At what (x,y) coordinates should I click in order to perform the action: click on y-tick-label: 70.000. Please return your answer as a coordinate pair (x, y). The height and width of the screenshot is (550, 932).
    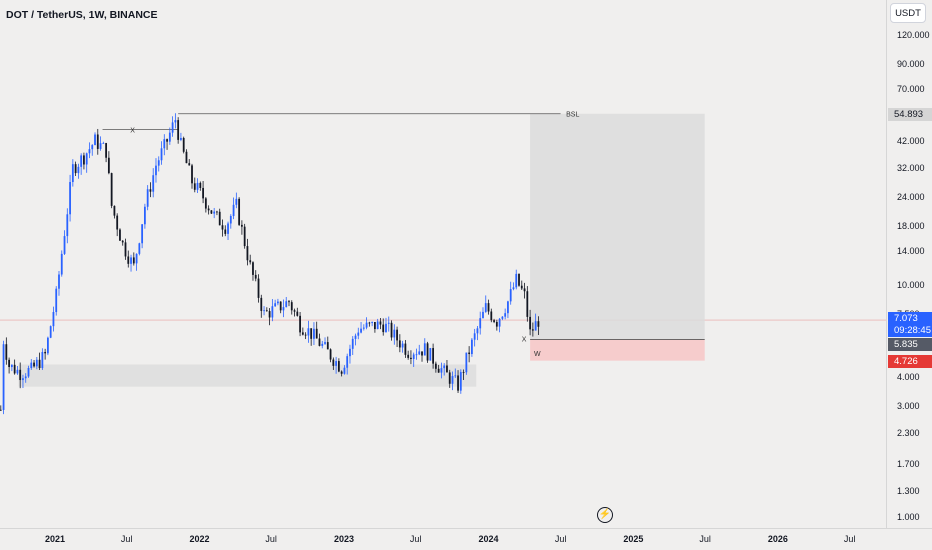
    Looking at the image, I should click on (911, 89).